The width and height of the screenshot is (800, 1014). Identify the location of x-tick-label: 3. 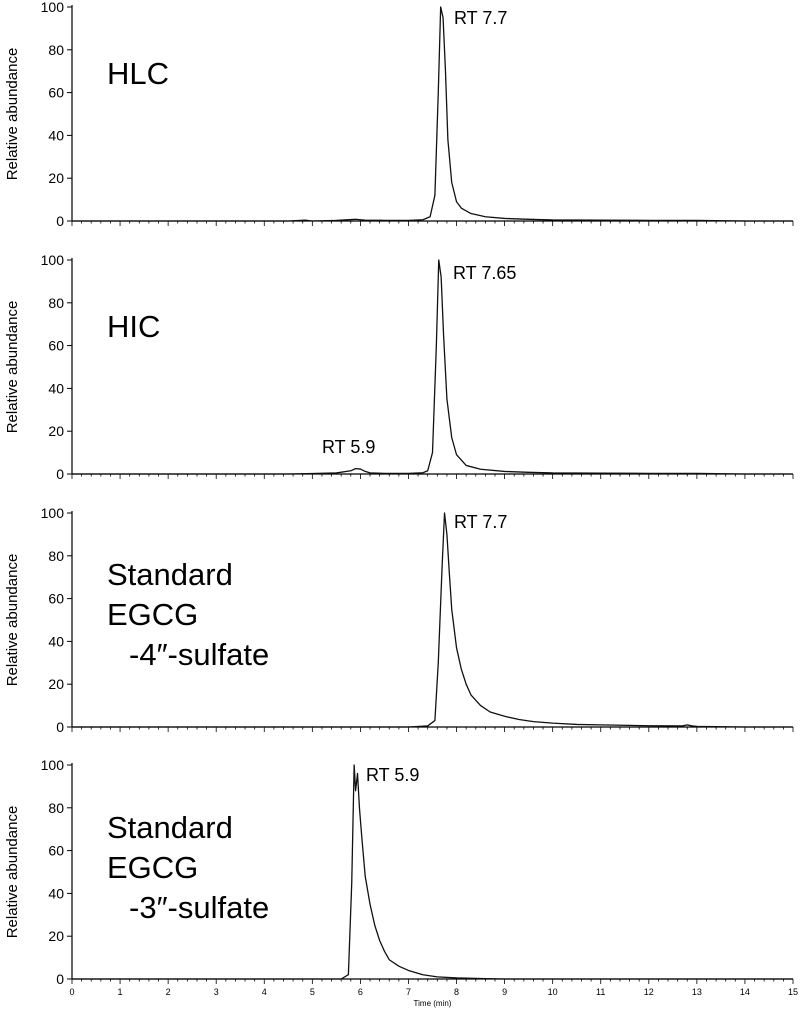
(216, 992).